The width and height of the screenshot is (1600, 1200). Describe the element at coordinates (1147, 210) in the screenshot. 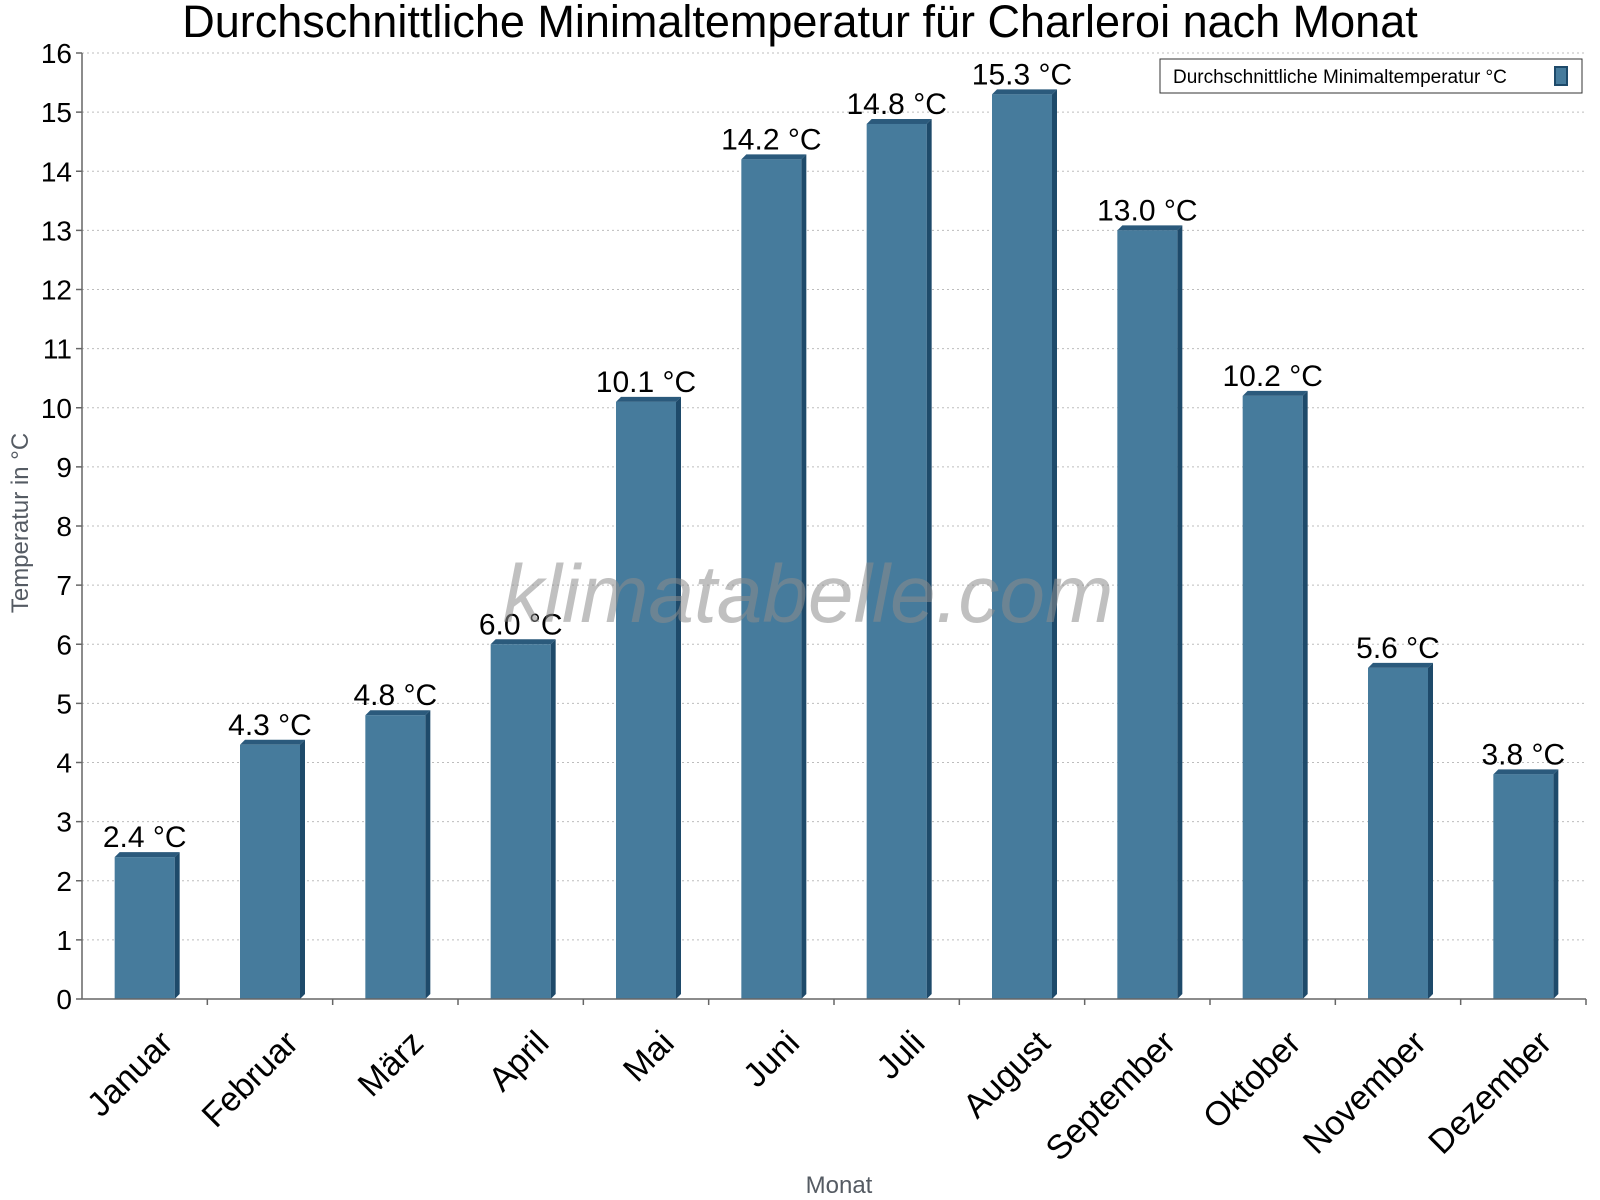

I see `bar-value-label: 13.0 °C` at that location.